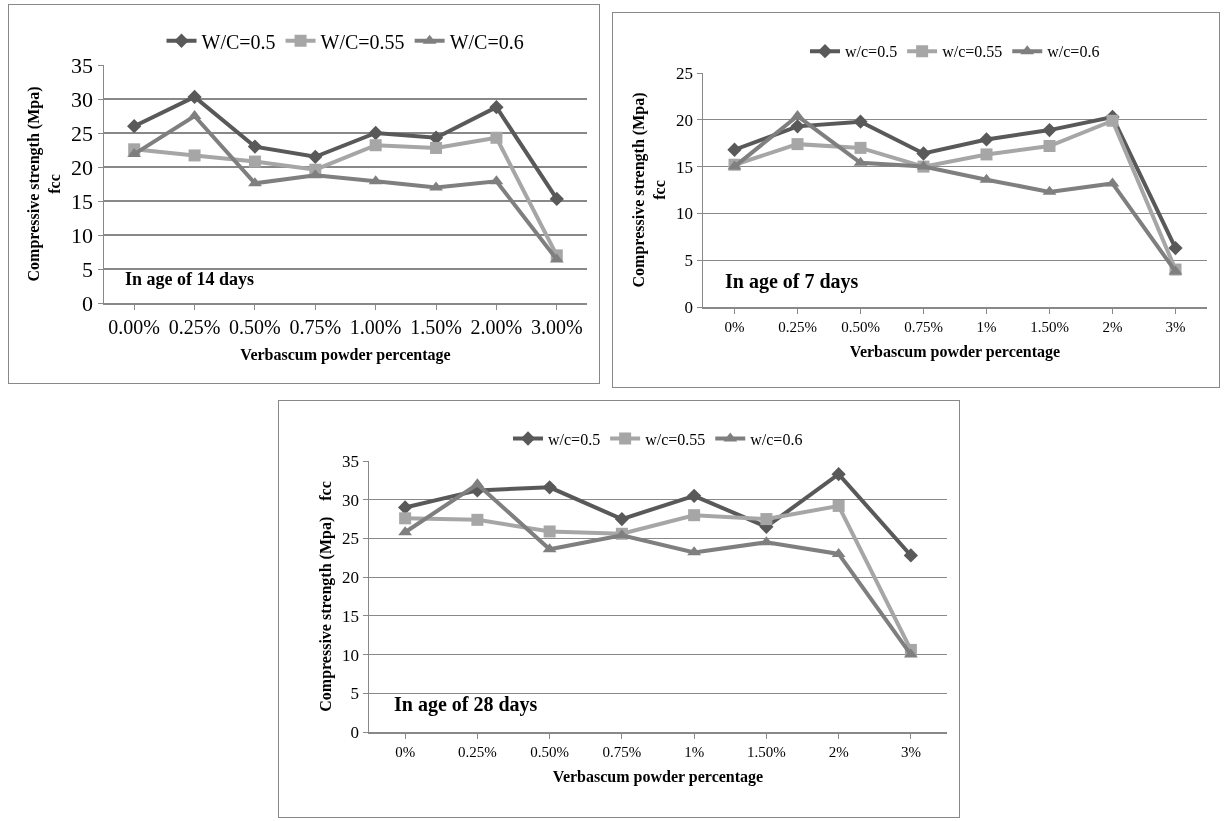 Image resolution: width=1225 pixels, height=821 pixels. I want to click on legend-label: w/c=0.5, so click(871, 52).